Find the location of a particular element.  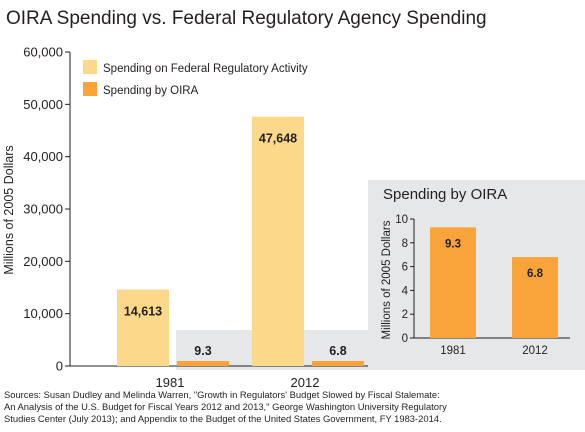

y-tick-label: 0 is located at coordinates (59, 366).